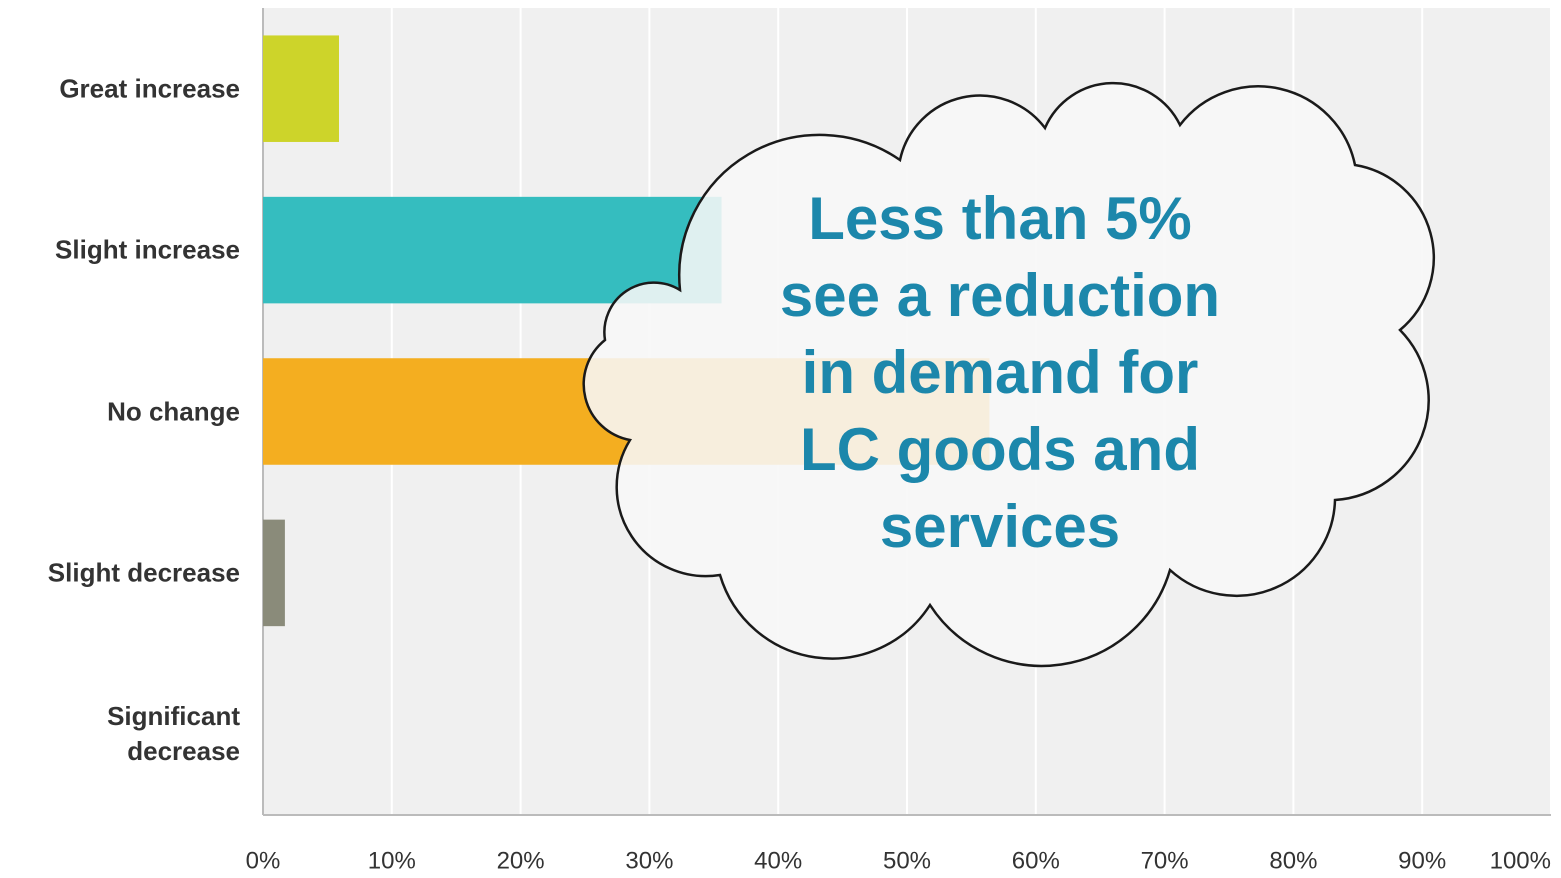  Describe the element at coordinates (1000, 295) in the screenshot. I see `annotation-line: see a reduction` at that location.